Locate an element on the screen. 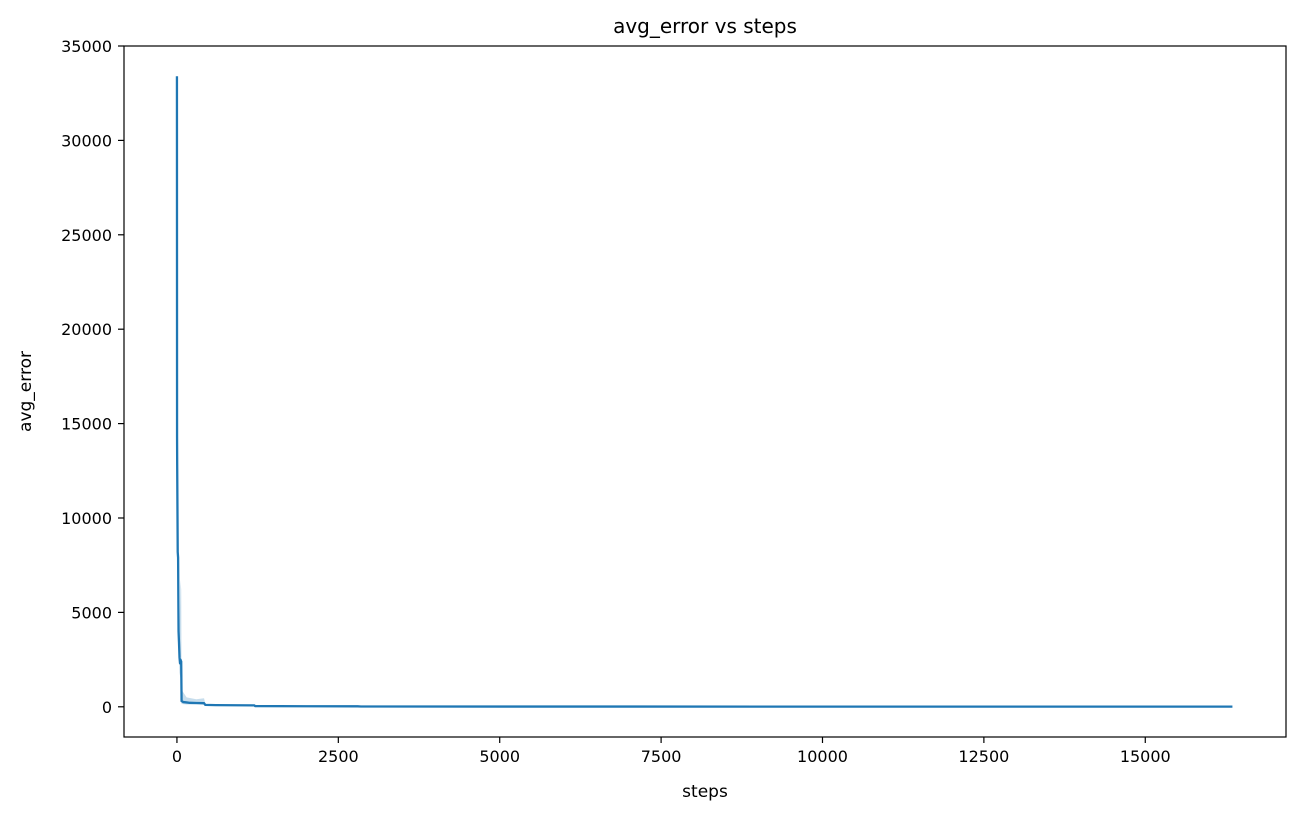 Image resolution: width=1301 pixels, height=816 pixels. y-tick-label: 20000 is located at coordinates (86, 329).